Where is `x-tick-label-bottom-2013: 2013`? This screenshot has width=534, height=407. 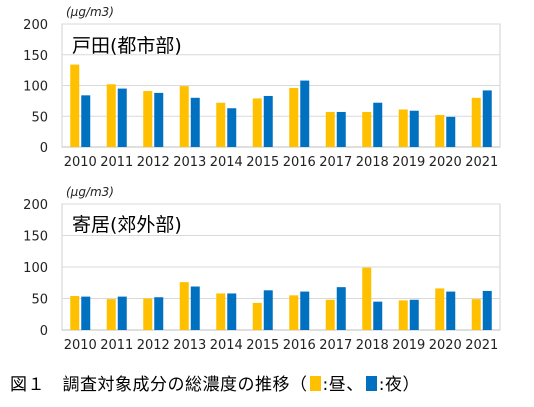
x-tick-label-bottom-2013: 2013 is located at coordinates (189, 345).